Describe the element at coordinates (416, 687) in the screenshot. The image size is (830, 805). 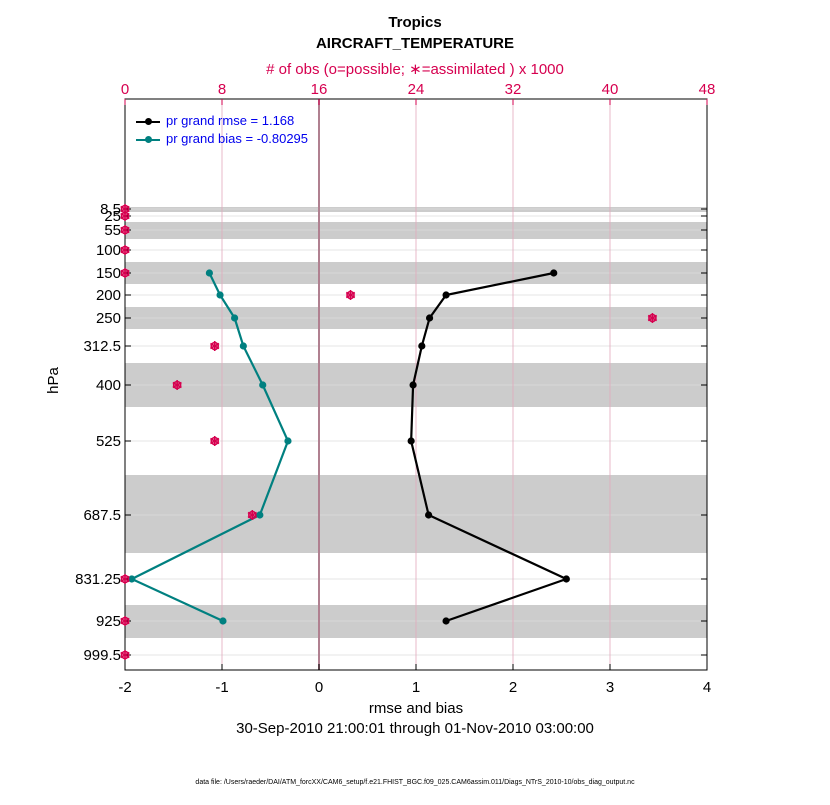
I see `x-tick-label: 1` at that location.